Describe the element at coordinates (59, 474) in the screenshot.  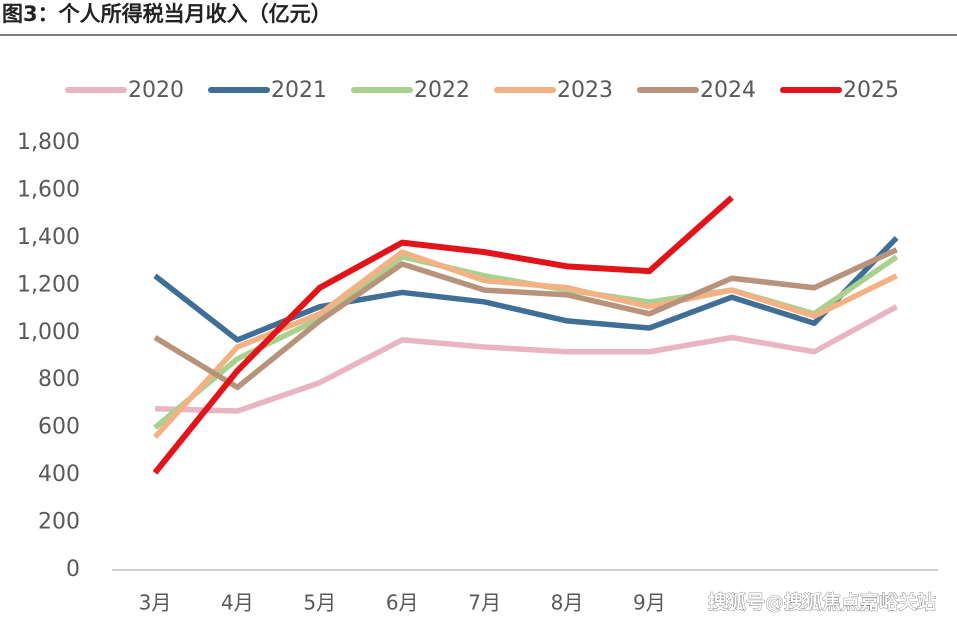
I see `y-tick-label: 400` at that location.